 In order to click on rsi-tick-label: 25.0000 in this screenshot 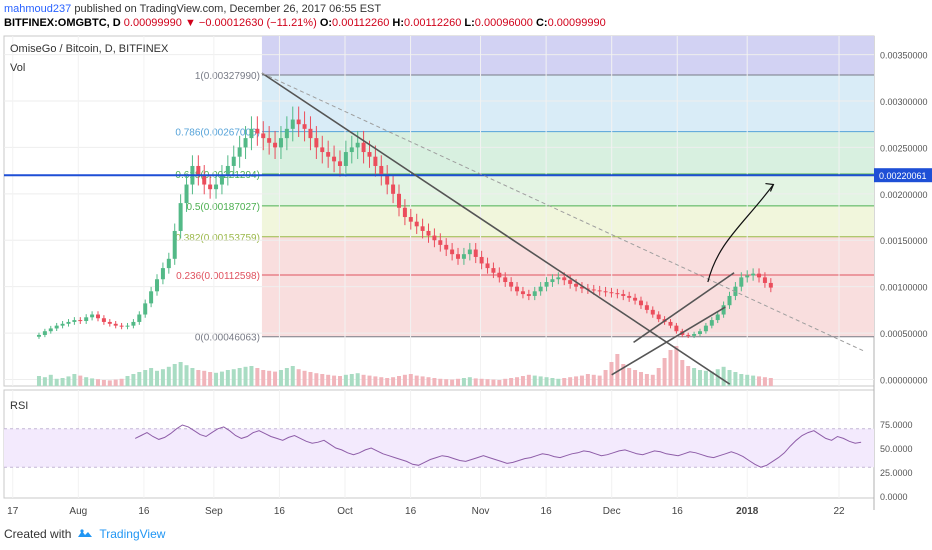, I will do `click(896, 473)`.